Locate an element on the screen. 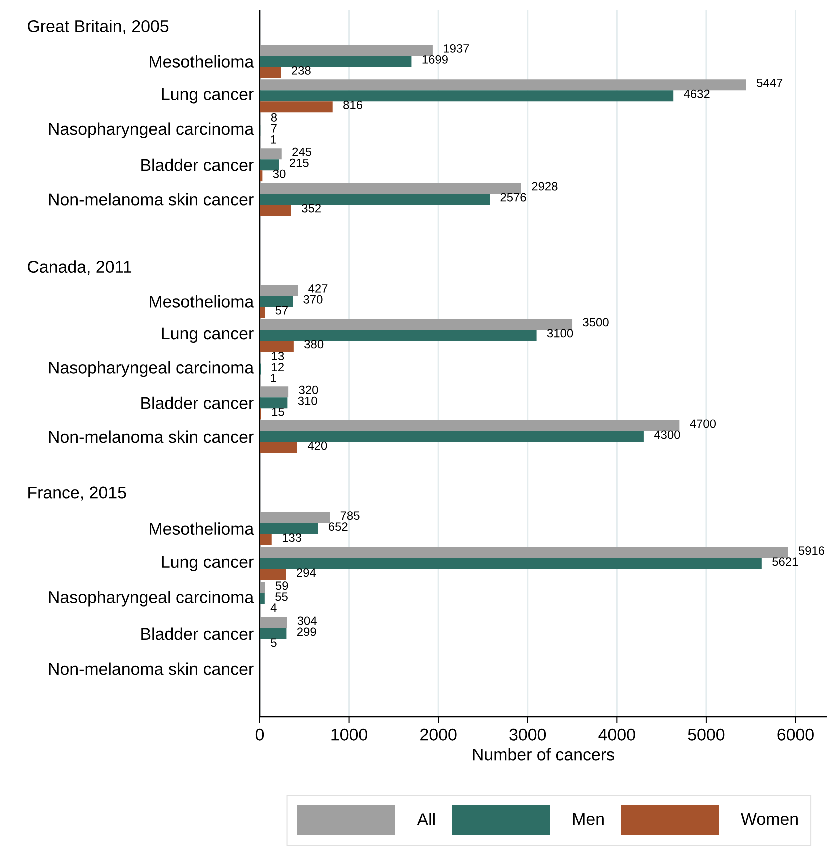 The height and width of the screenshot is (849, 829). x-tick-label: 3000 is located at coordinates (528, 734).